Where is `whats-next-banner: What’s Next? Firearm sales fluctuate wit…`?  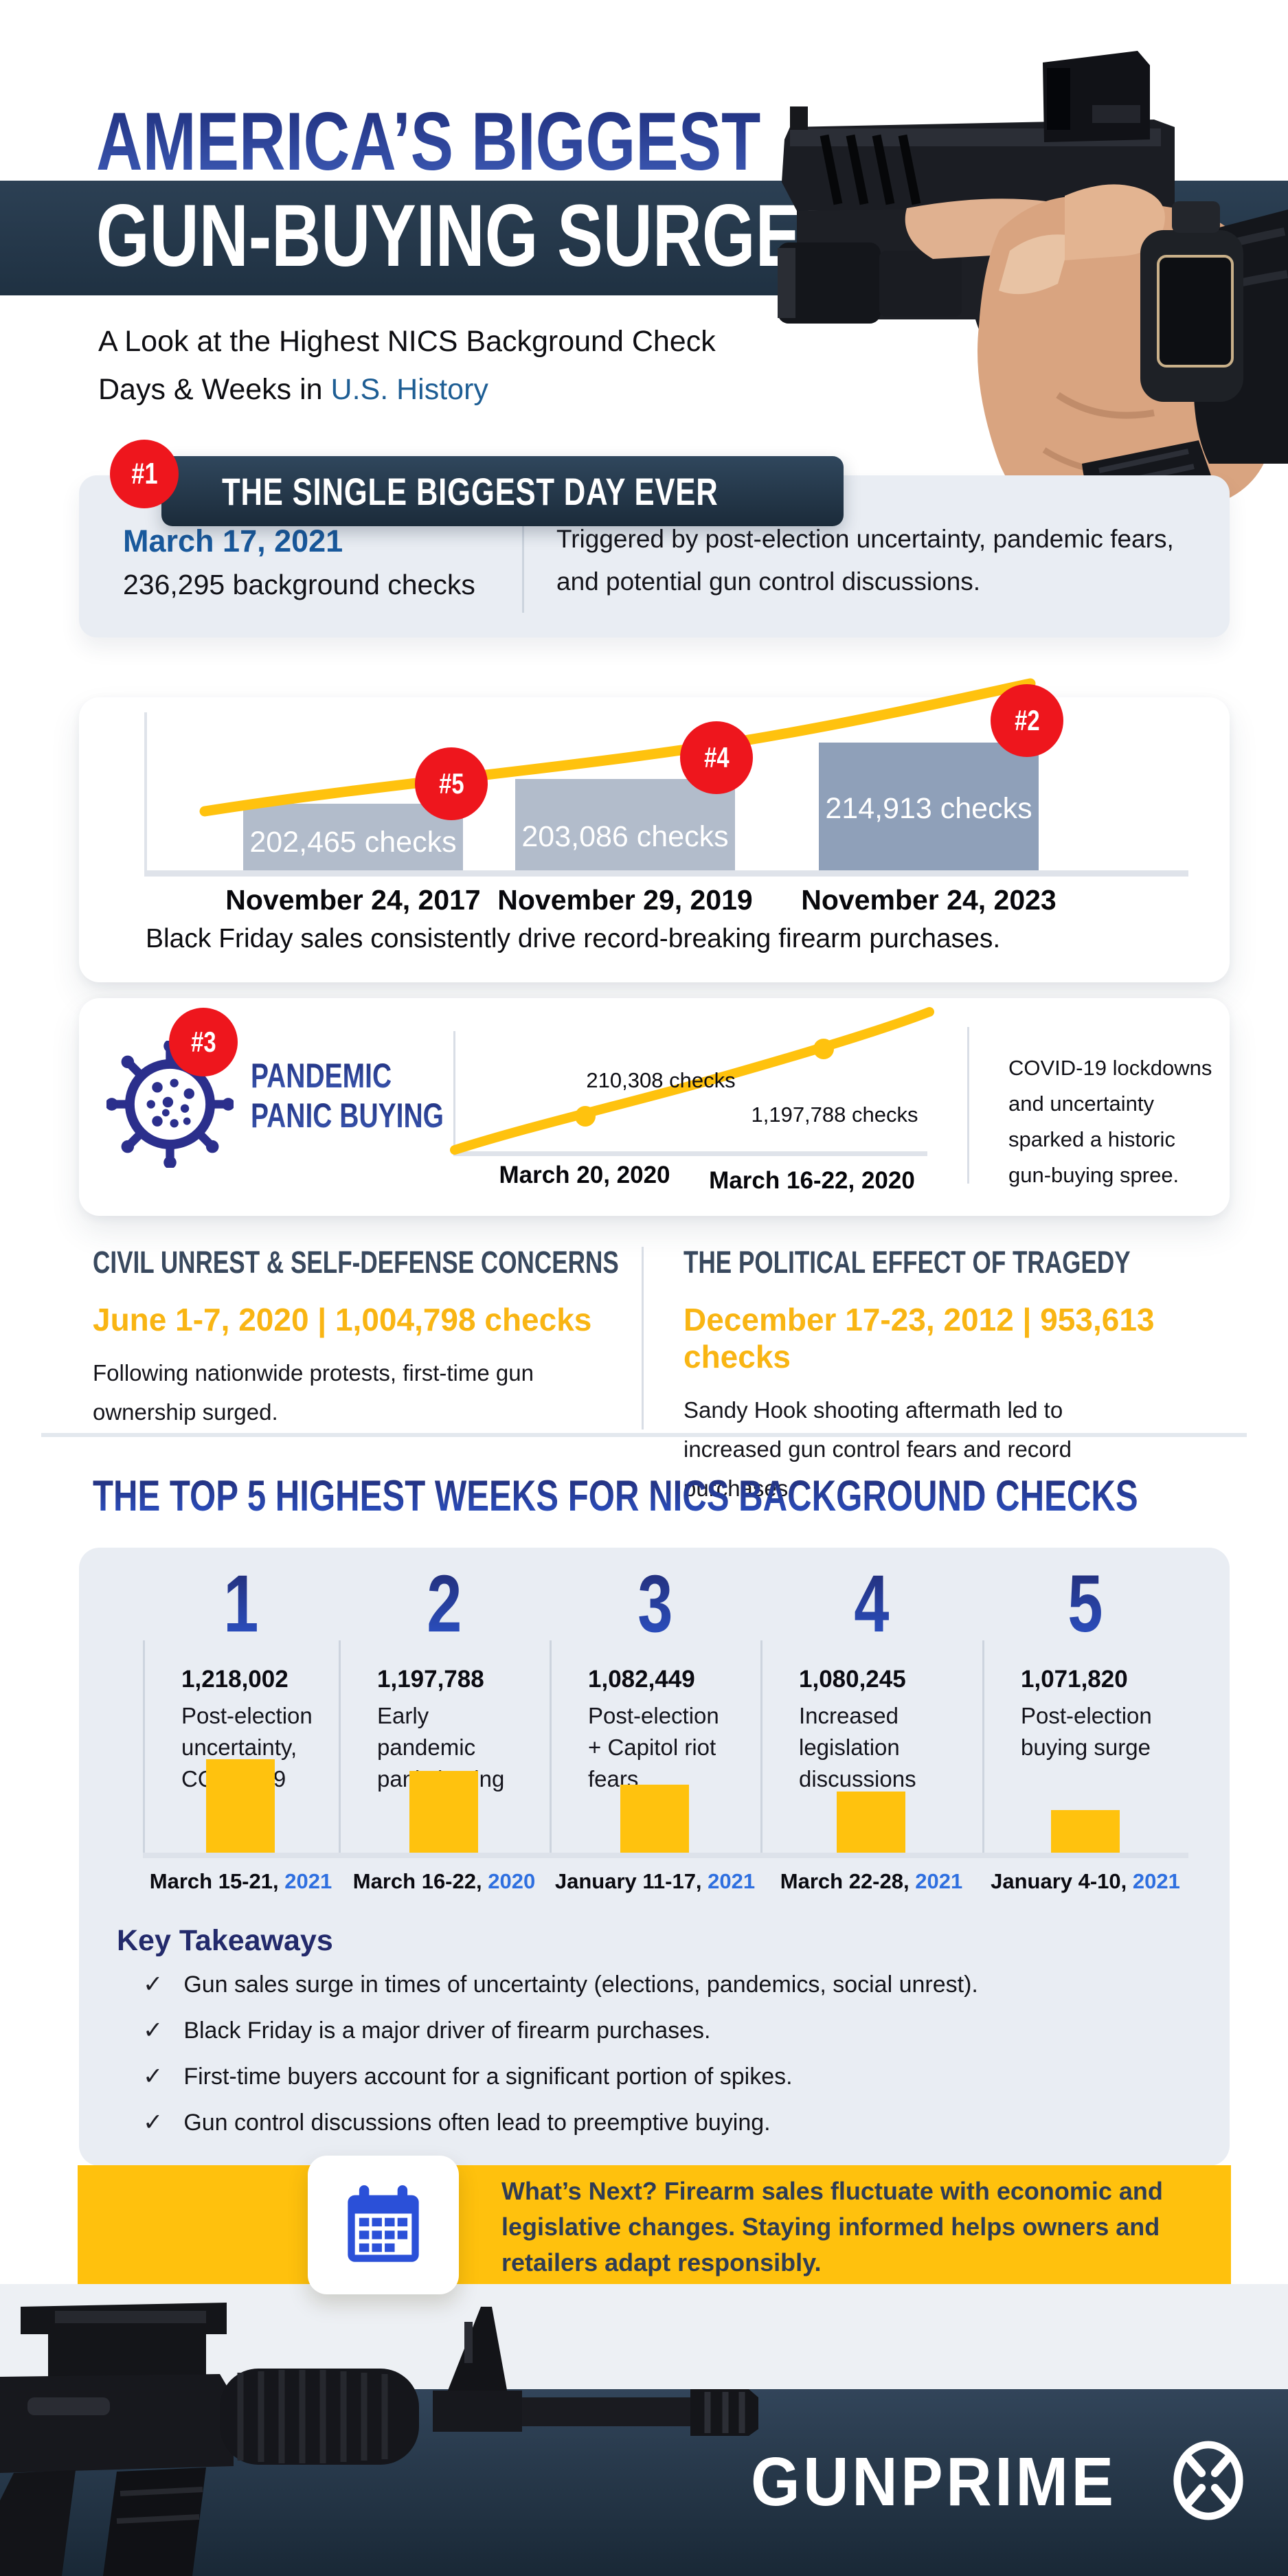 whats-next-banner: What’s Next? Firearm sales fluctuate wit… is located at coordinates (654, 2225).